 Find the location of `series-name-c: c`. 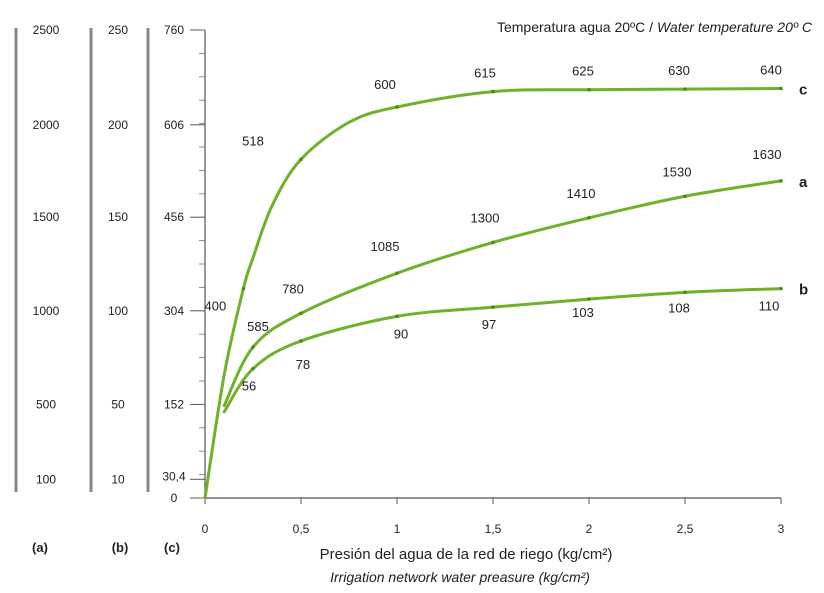

series-name-c: c is located at coordinates (803, 90).